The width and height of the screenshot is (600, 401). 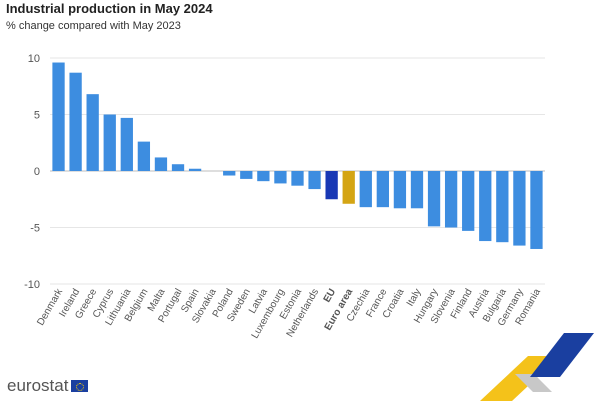 I want to click on y-tick-label: -10, so click(x=32, y=285).